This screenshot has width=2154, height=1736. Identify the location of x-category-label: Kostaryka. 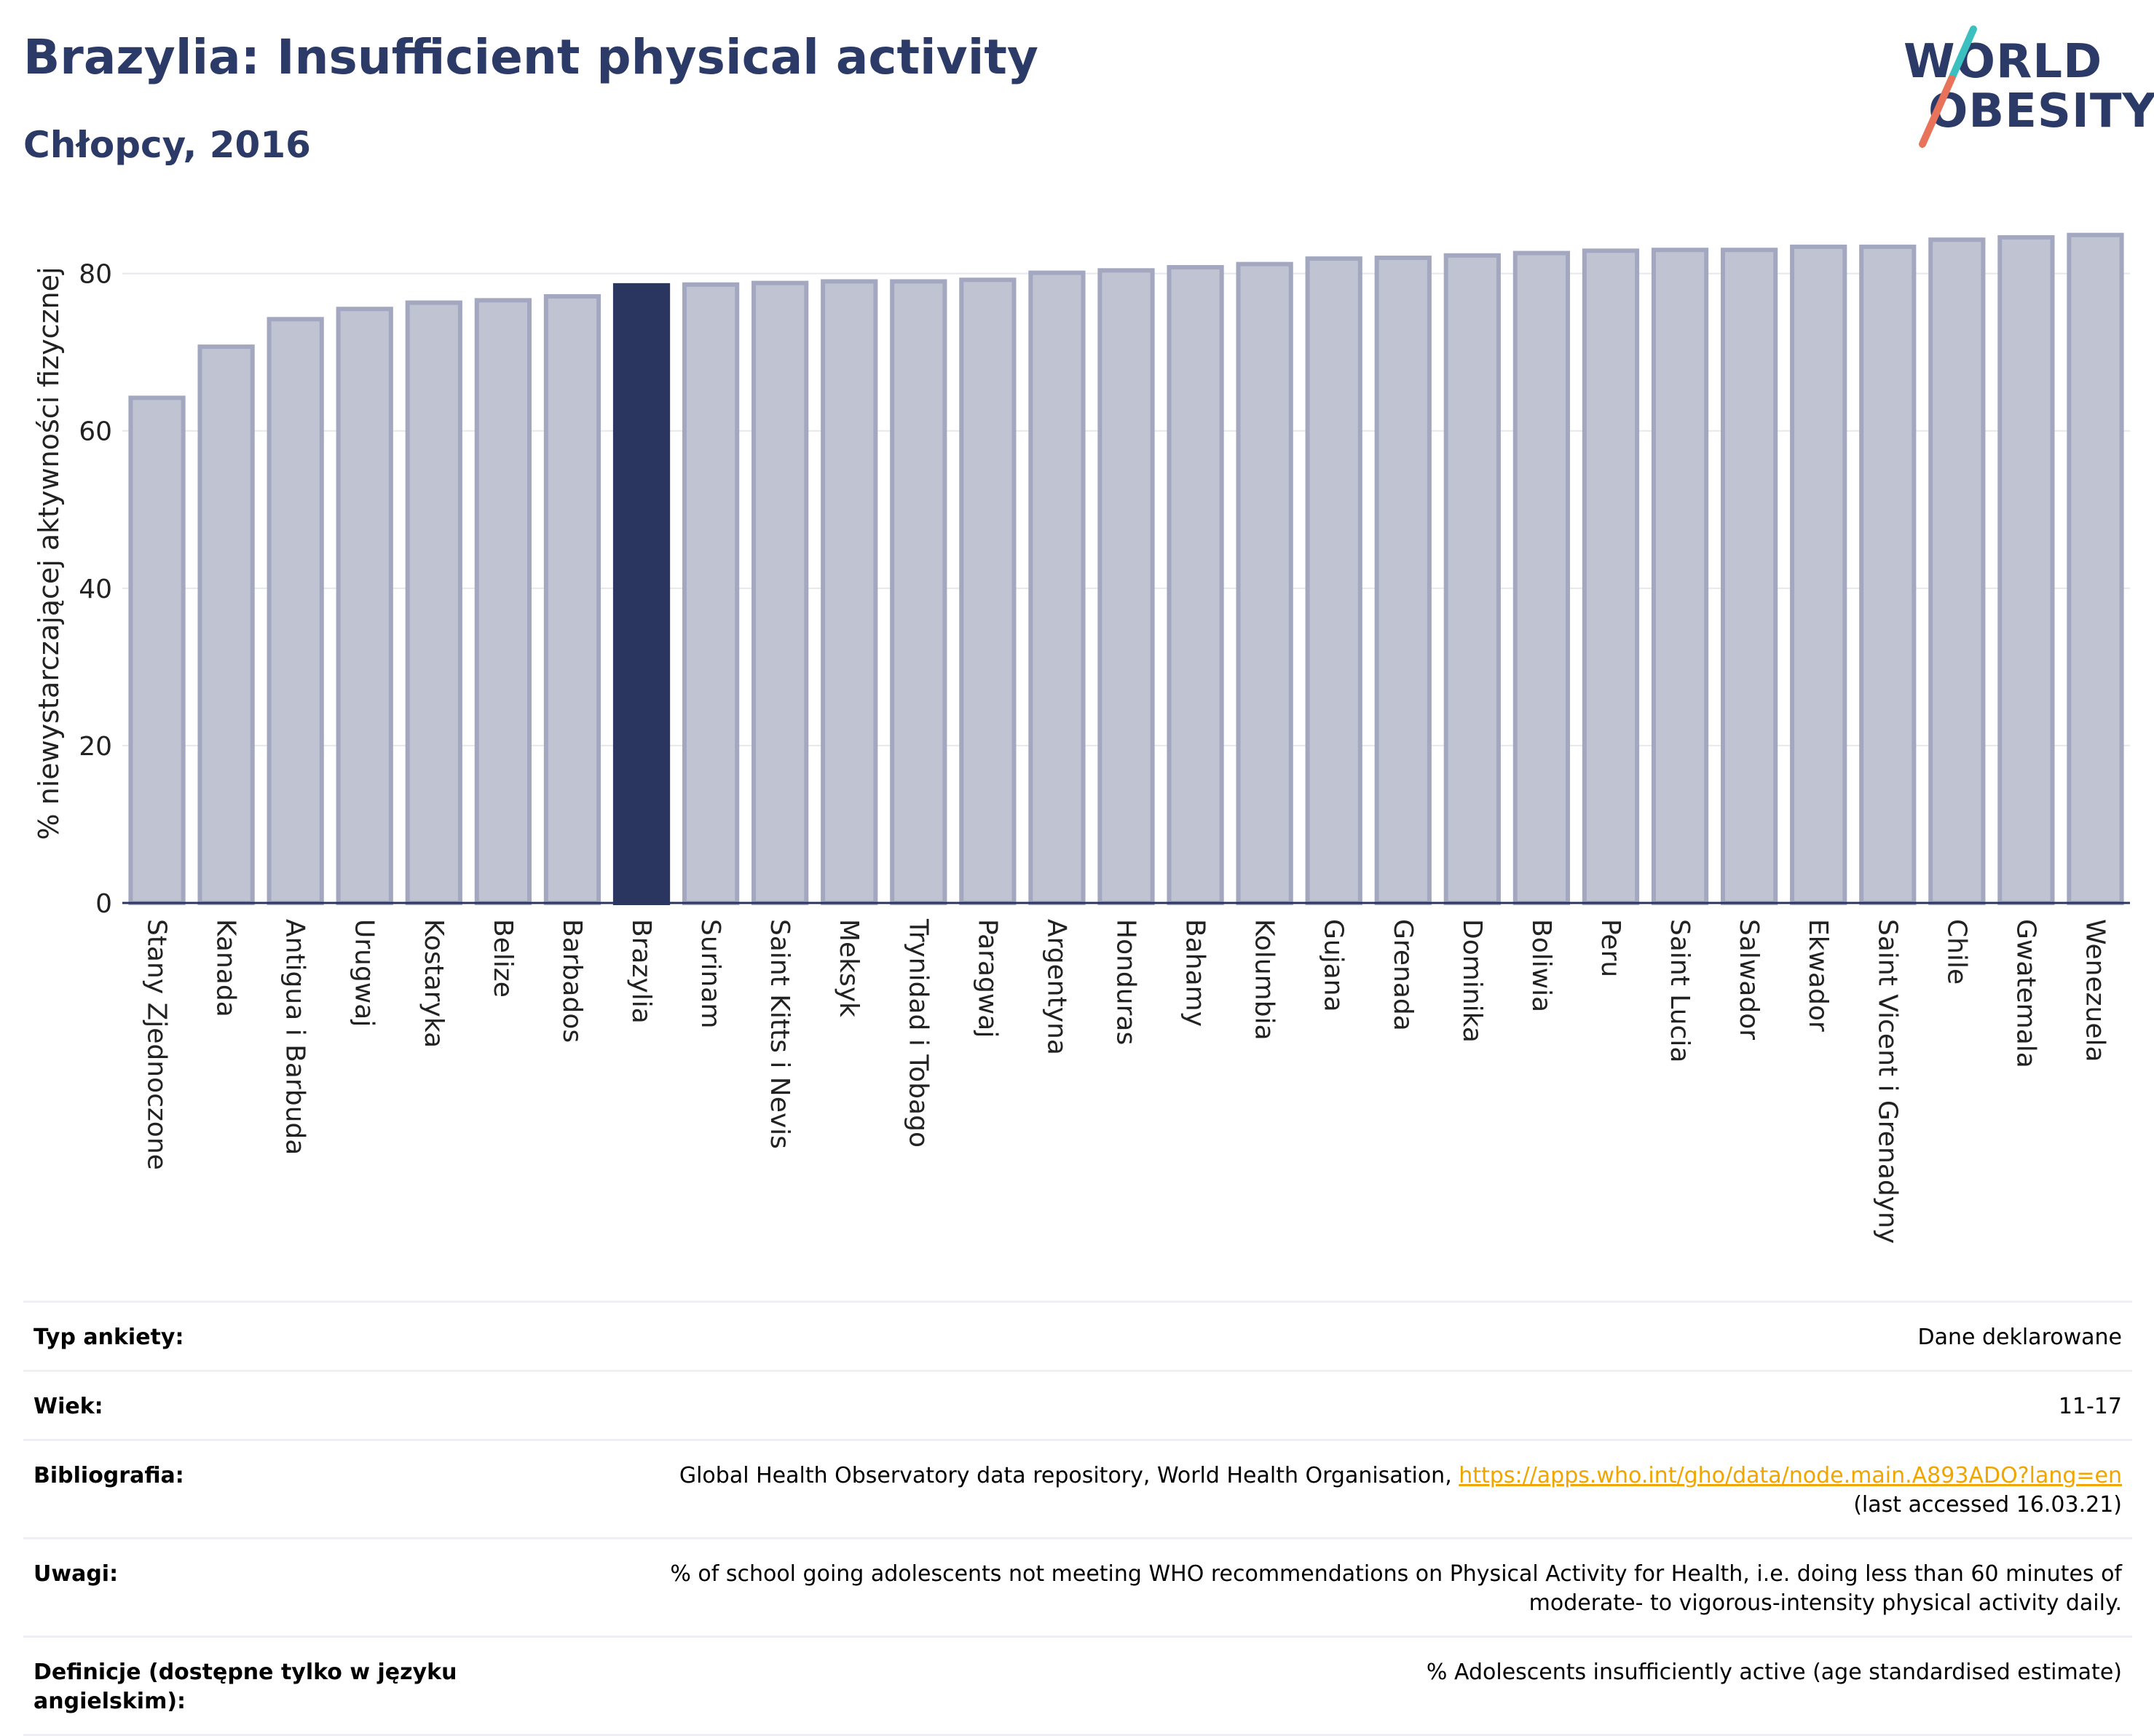
(434, 984).